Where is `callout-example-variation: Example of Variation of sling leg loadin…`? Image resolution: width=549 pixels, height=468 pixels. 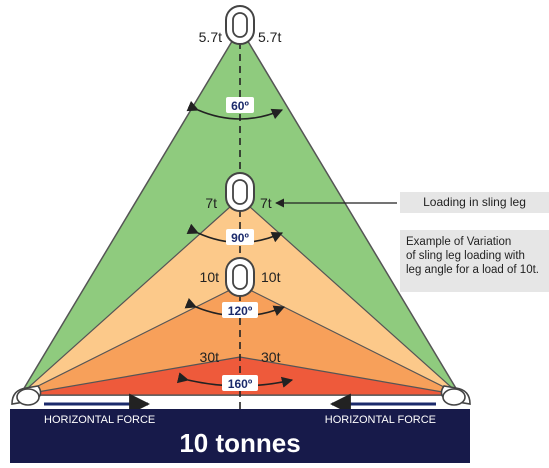 callout-example-variation: Example of Variation of sling leg loadin… is located at coordinates (474, 261).